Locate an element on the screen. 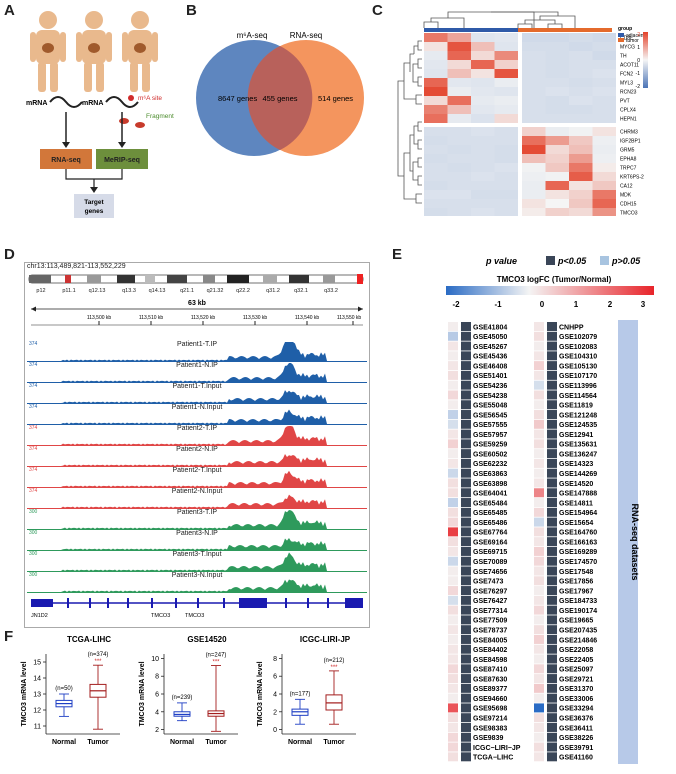 This screenshot has height=774, width=676. dataset-label: GSE22405 is located at coordinates (576, 660).